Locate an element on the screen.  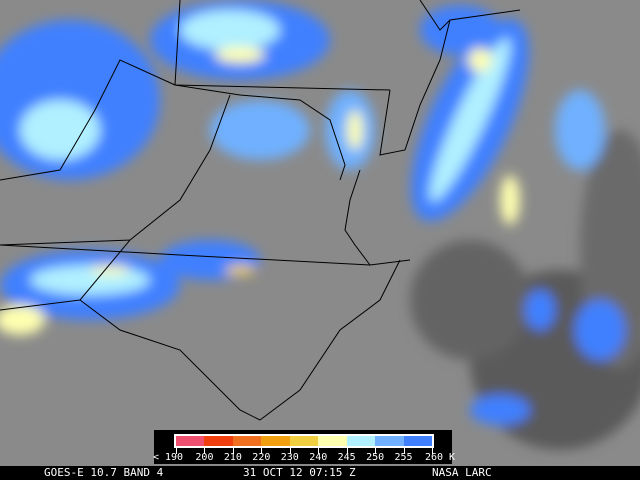
color-scale-bar is located at coordinates (304, 441).